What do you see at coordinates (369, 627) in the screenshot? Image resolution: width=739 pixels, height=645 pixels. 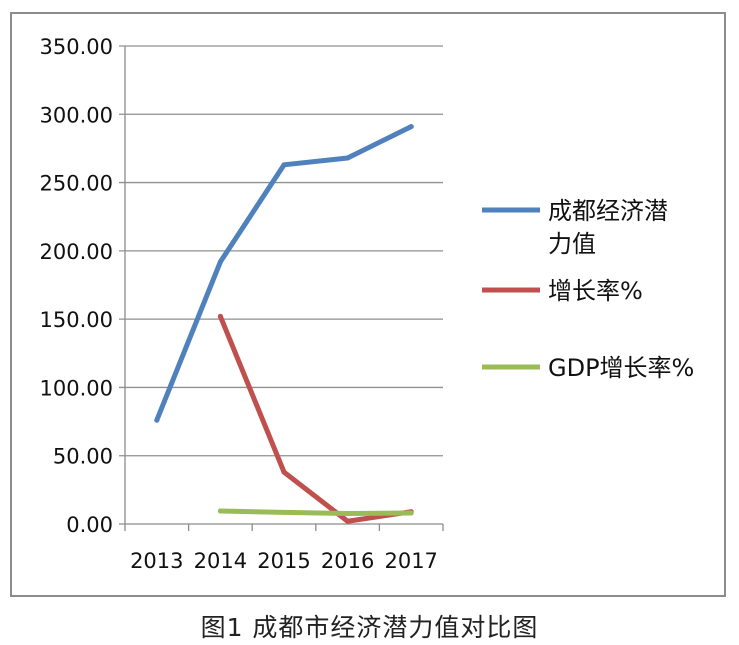 I see `figure-caption: 图1 成都市经济潜力值对比图` at bounding box center [369, 627].